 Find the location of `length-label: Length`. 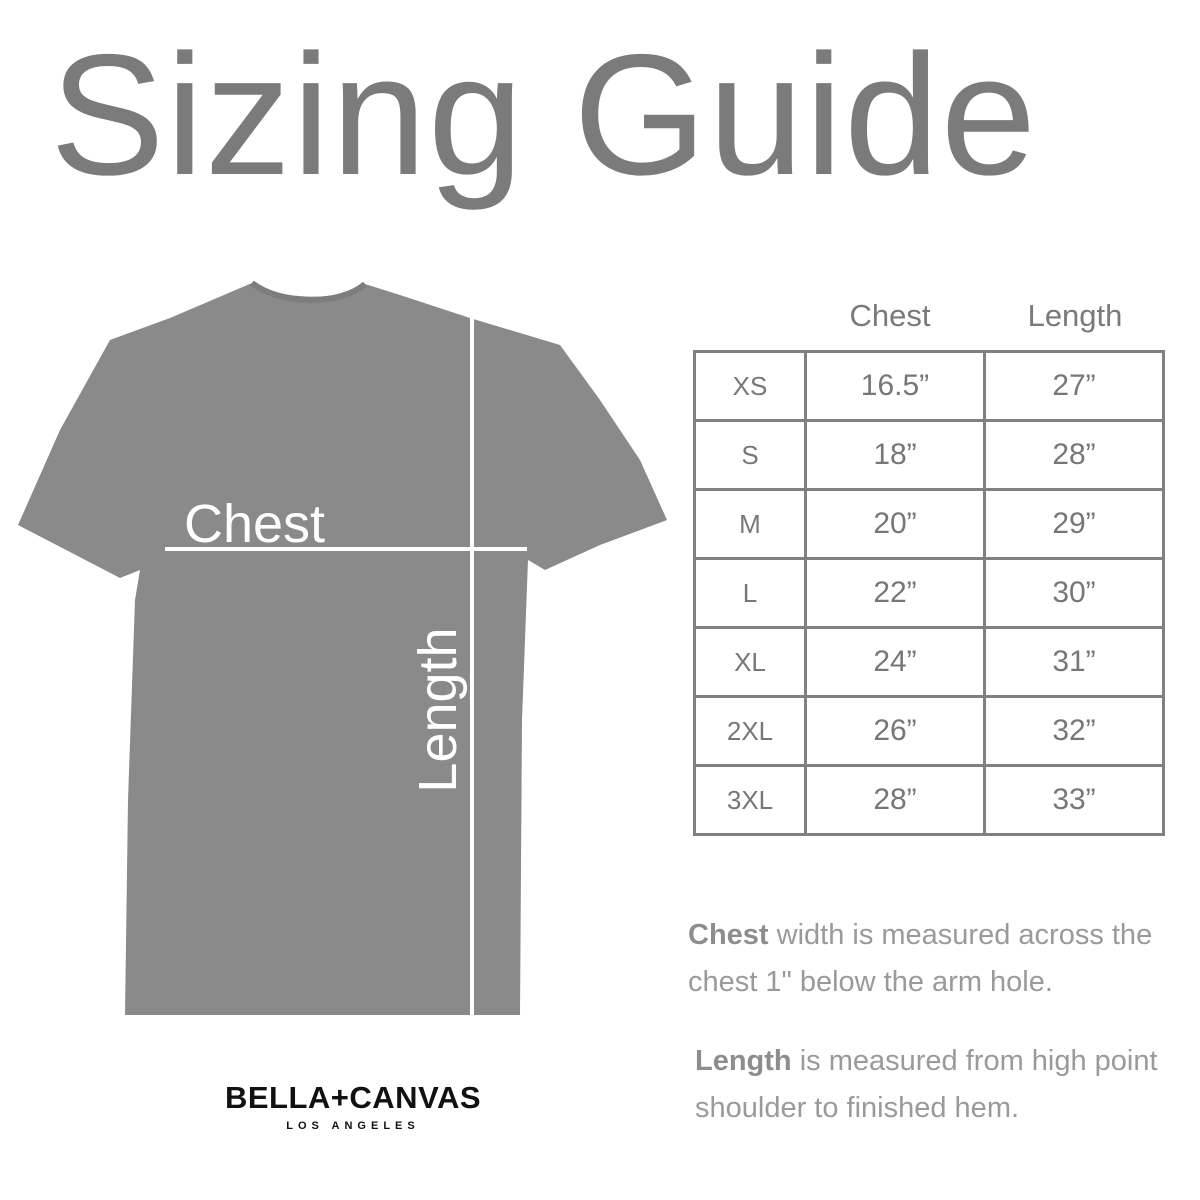

length-label: Length is located at coordinates (438, 710).